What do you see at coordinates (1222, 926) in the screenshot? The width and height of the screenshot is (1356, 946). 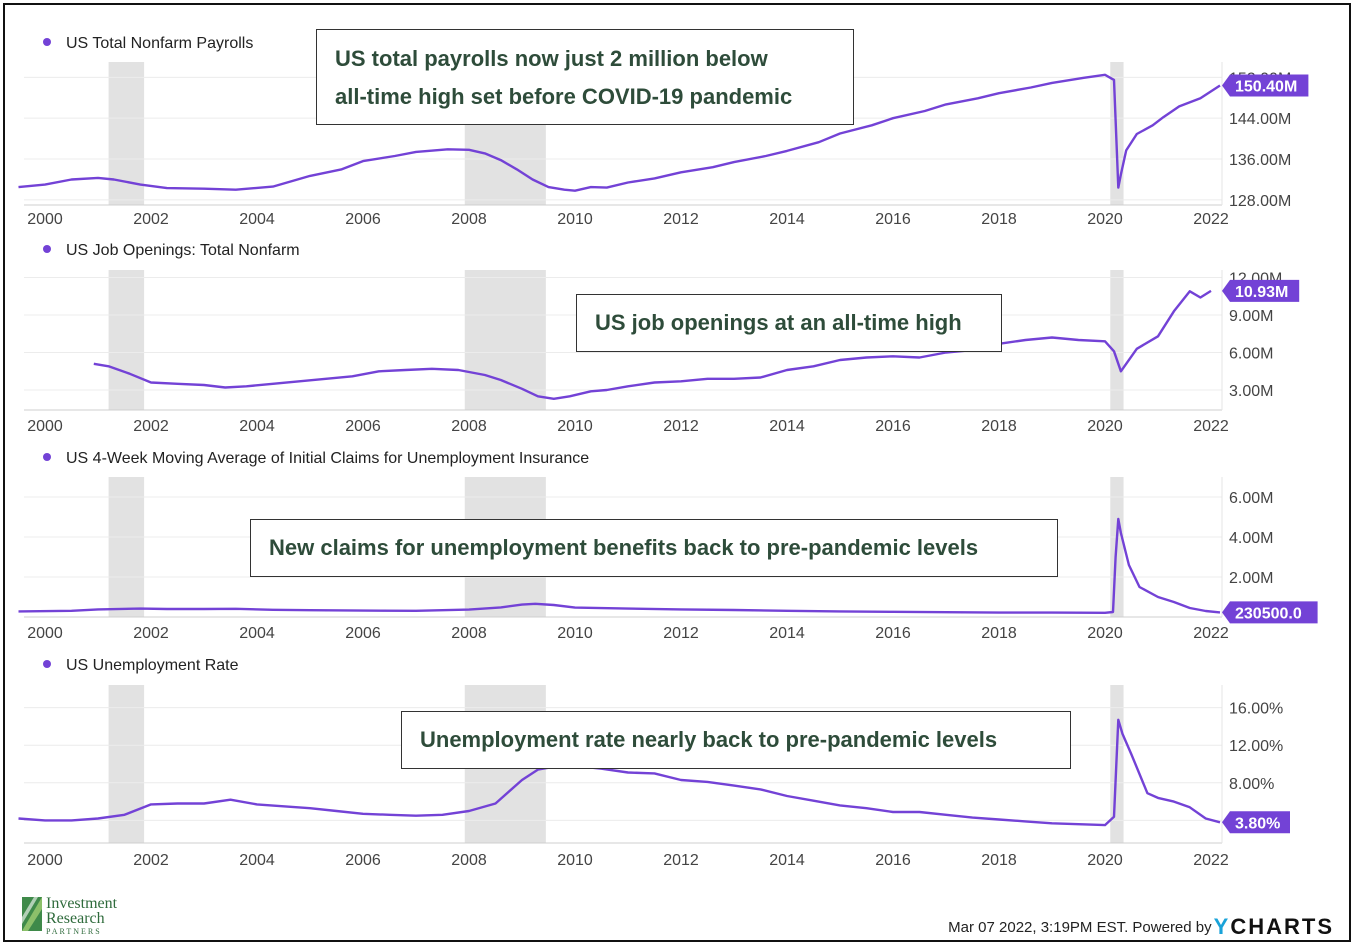 I see `ycharts-logo-y: Y` at bounding box center [1222, 926].